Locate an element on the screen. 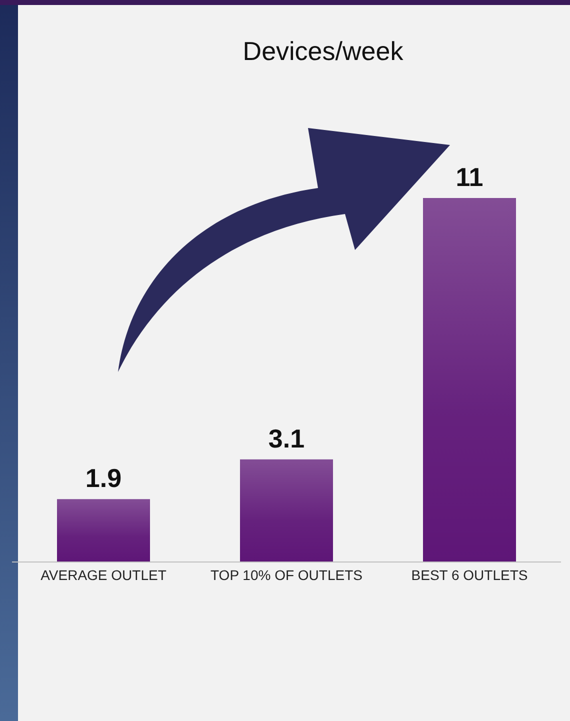 Image resolution: width=570 pixels, height=721 pixels. data-label: 11 is located at coordinates (470, 177).